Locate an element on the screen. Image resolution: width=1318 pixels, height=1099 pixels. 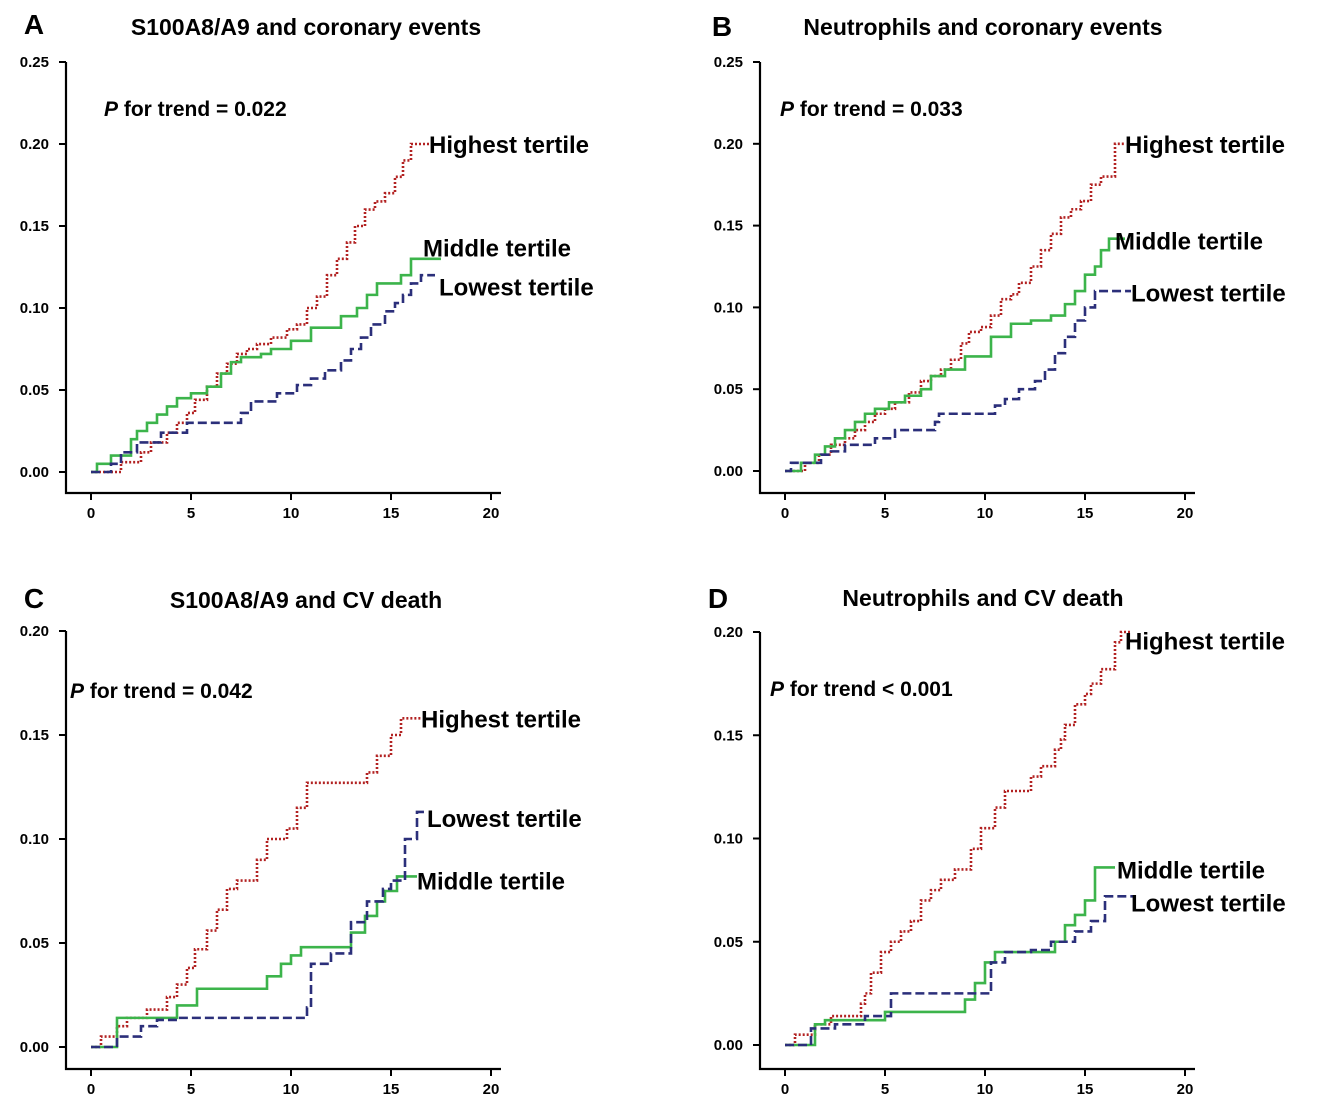
panel-letter: A is located at coordinates (34, 24).